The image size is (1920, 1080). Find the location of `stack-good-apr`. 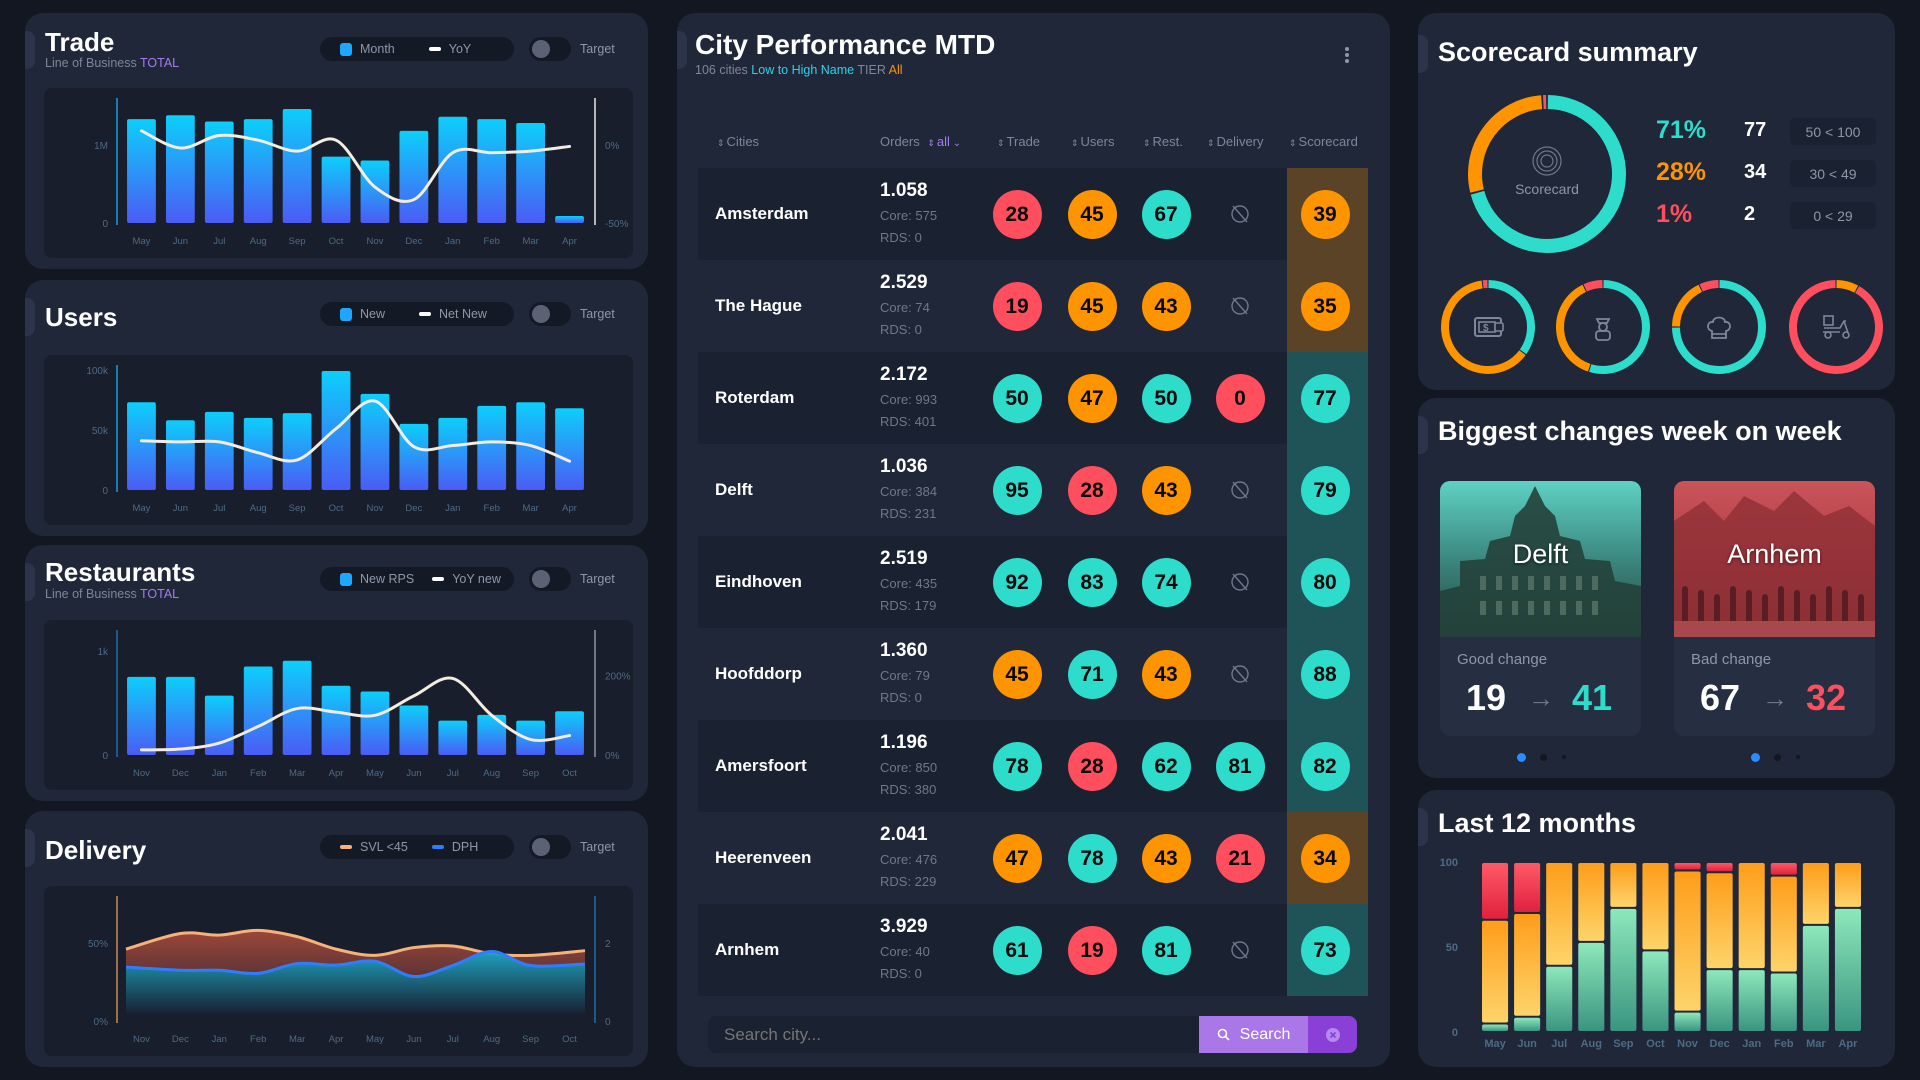

stack-good-apr is located at coordinates (1847, 969).